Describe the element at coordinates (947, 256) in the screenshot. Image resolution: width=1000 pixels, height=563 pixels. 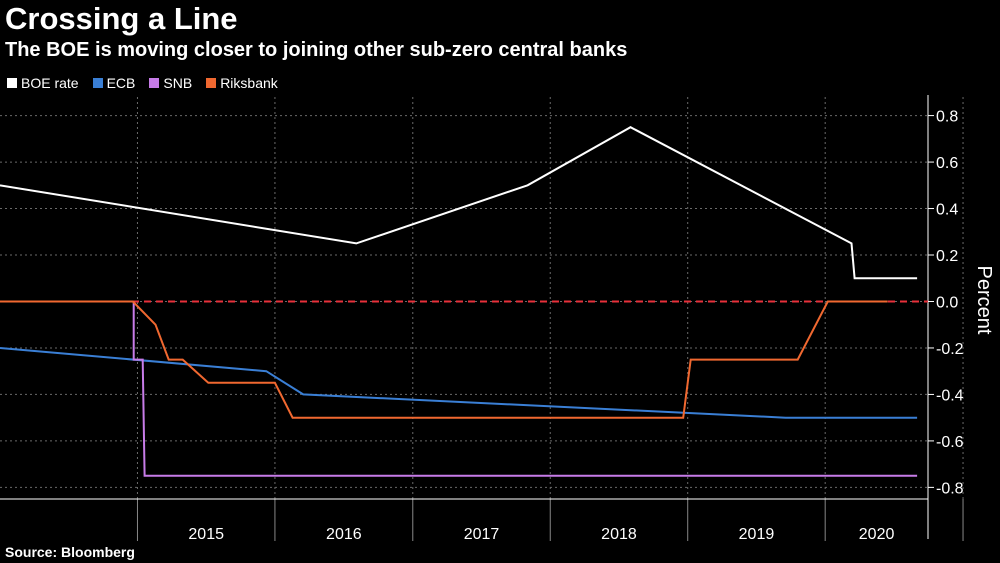
I see `y-tick-label-3: 0.2` at that location.